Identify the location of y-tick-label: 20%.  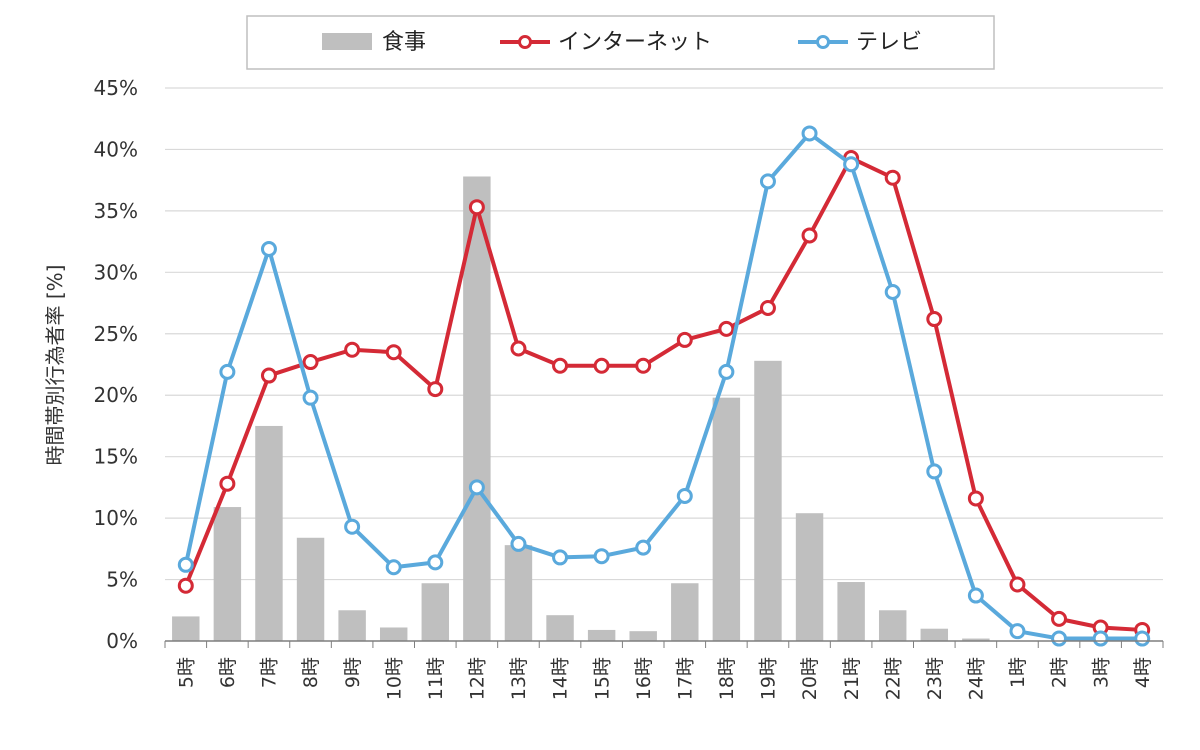
(116, 395).